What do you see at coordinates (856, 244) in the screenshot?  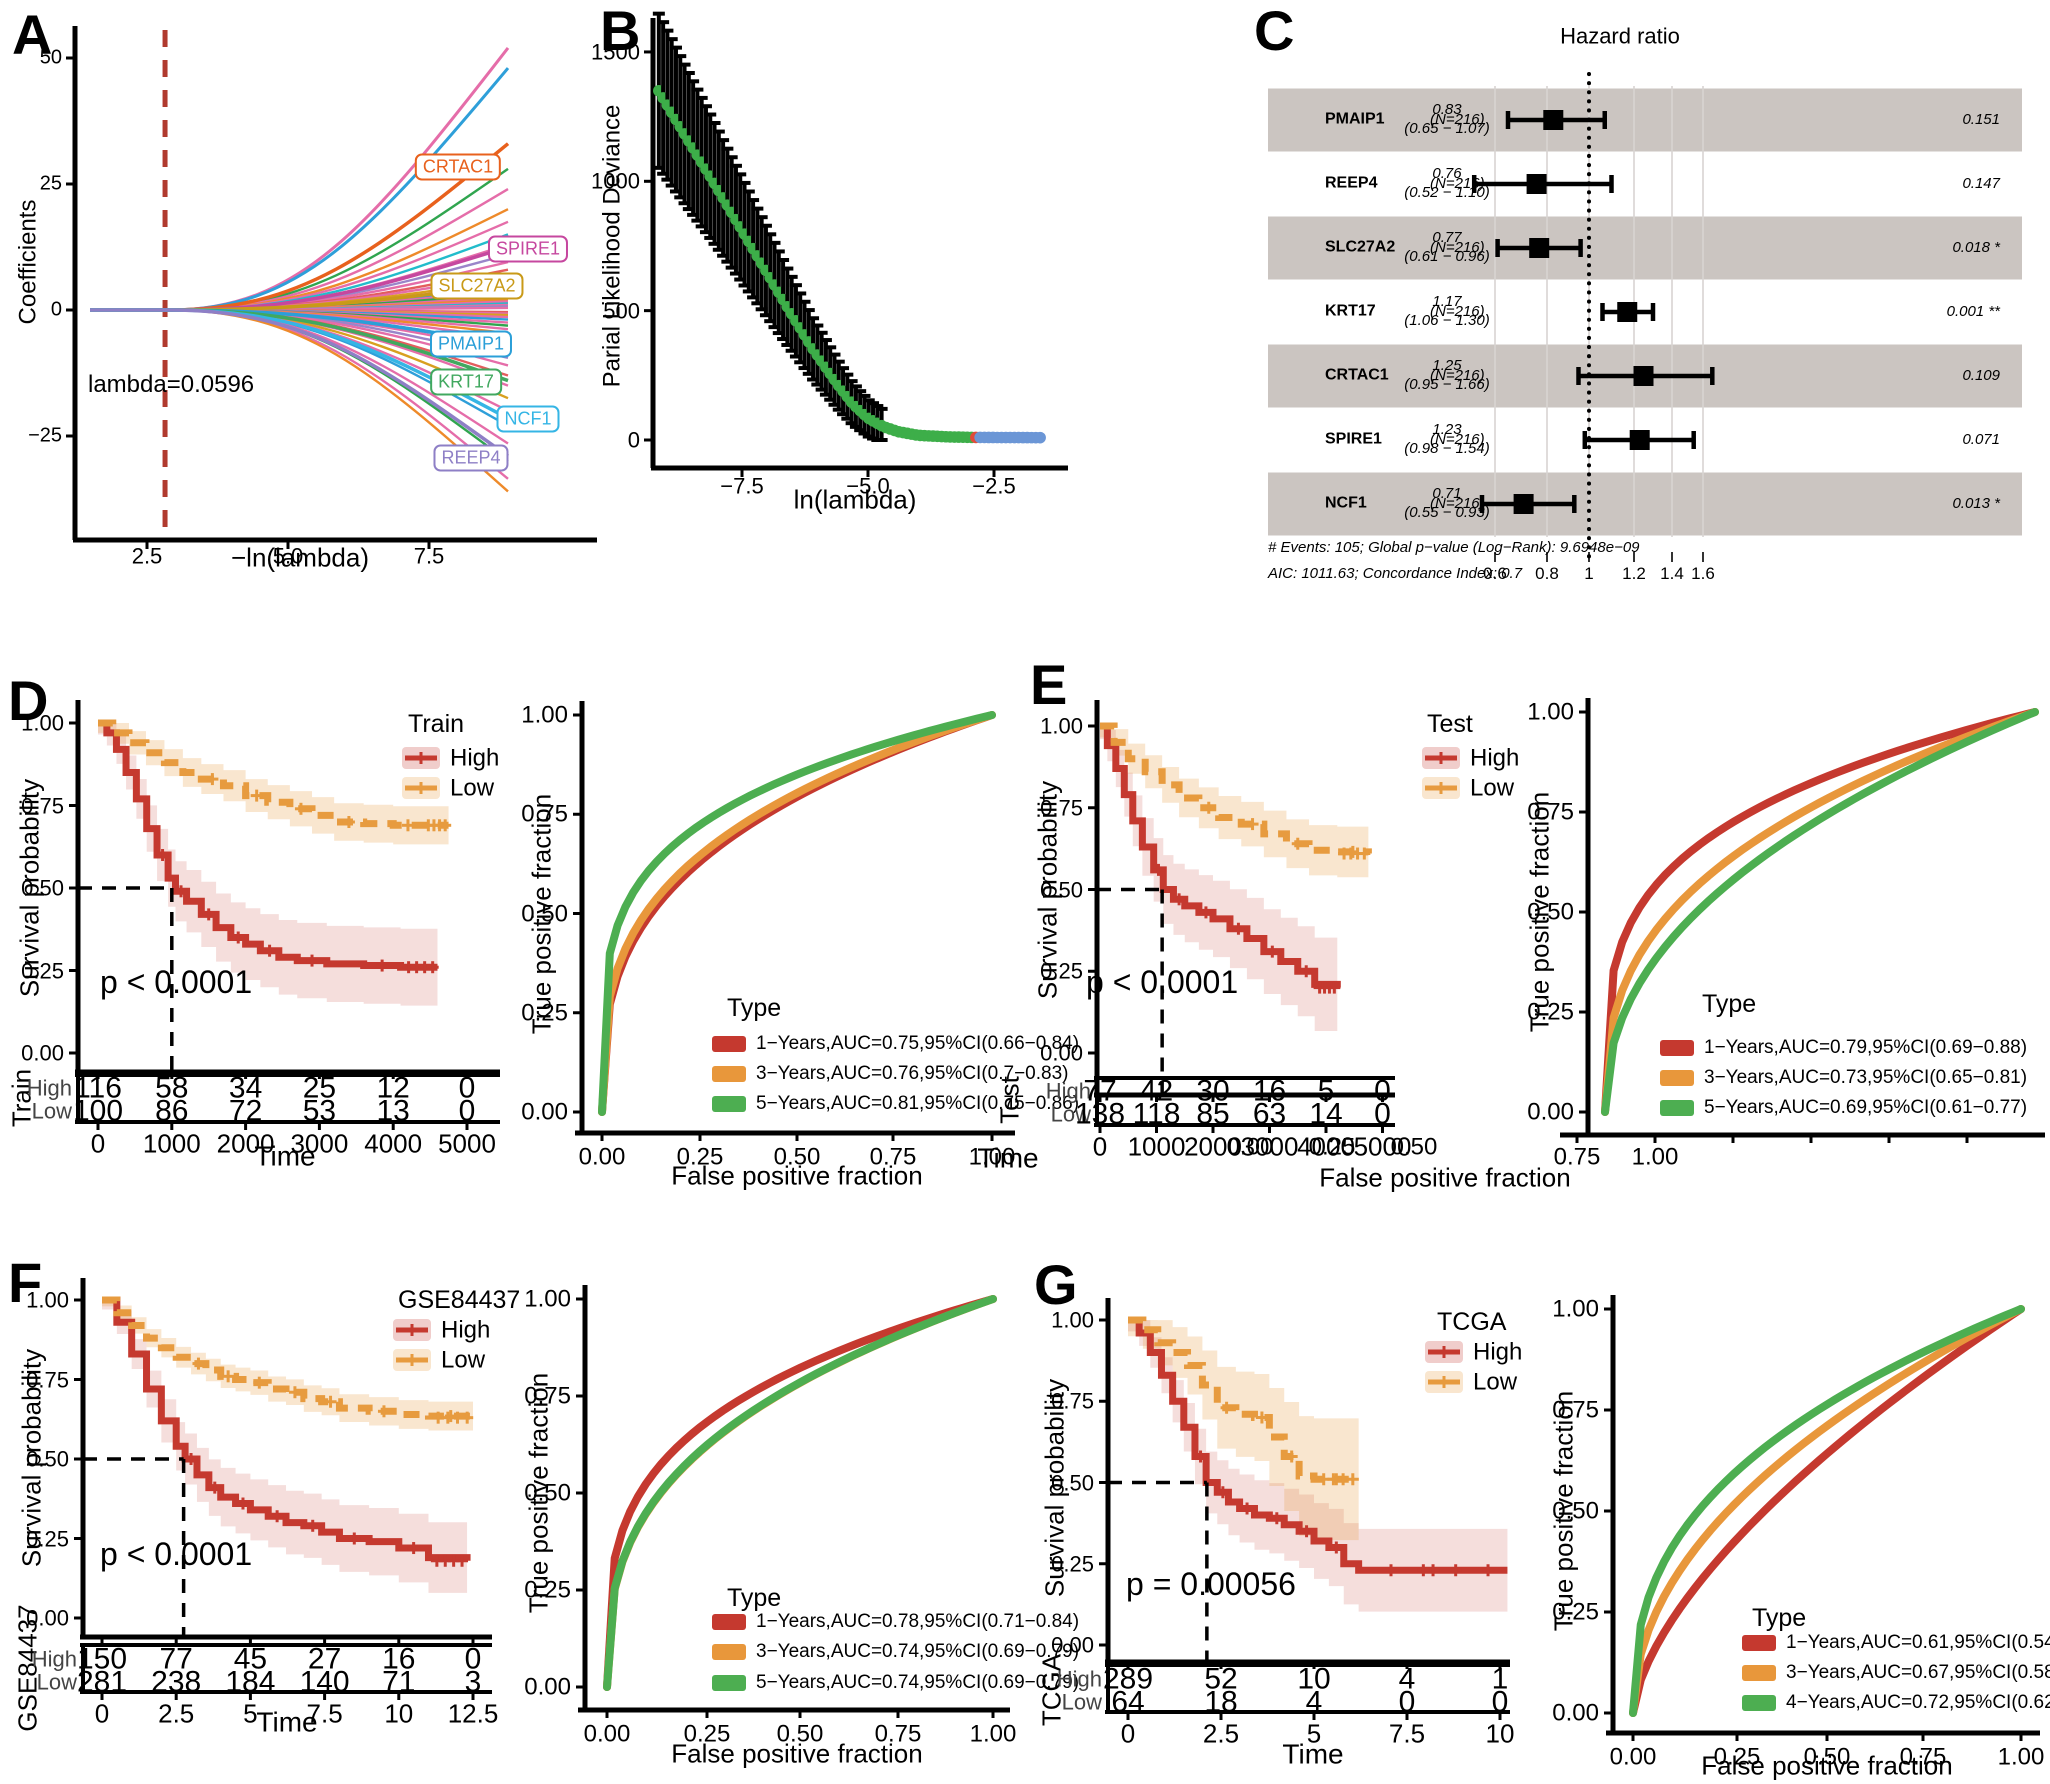 I see `panel-b-deviance-plot` at bounding box center [856, 244].